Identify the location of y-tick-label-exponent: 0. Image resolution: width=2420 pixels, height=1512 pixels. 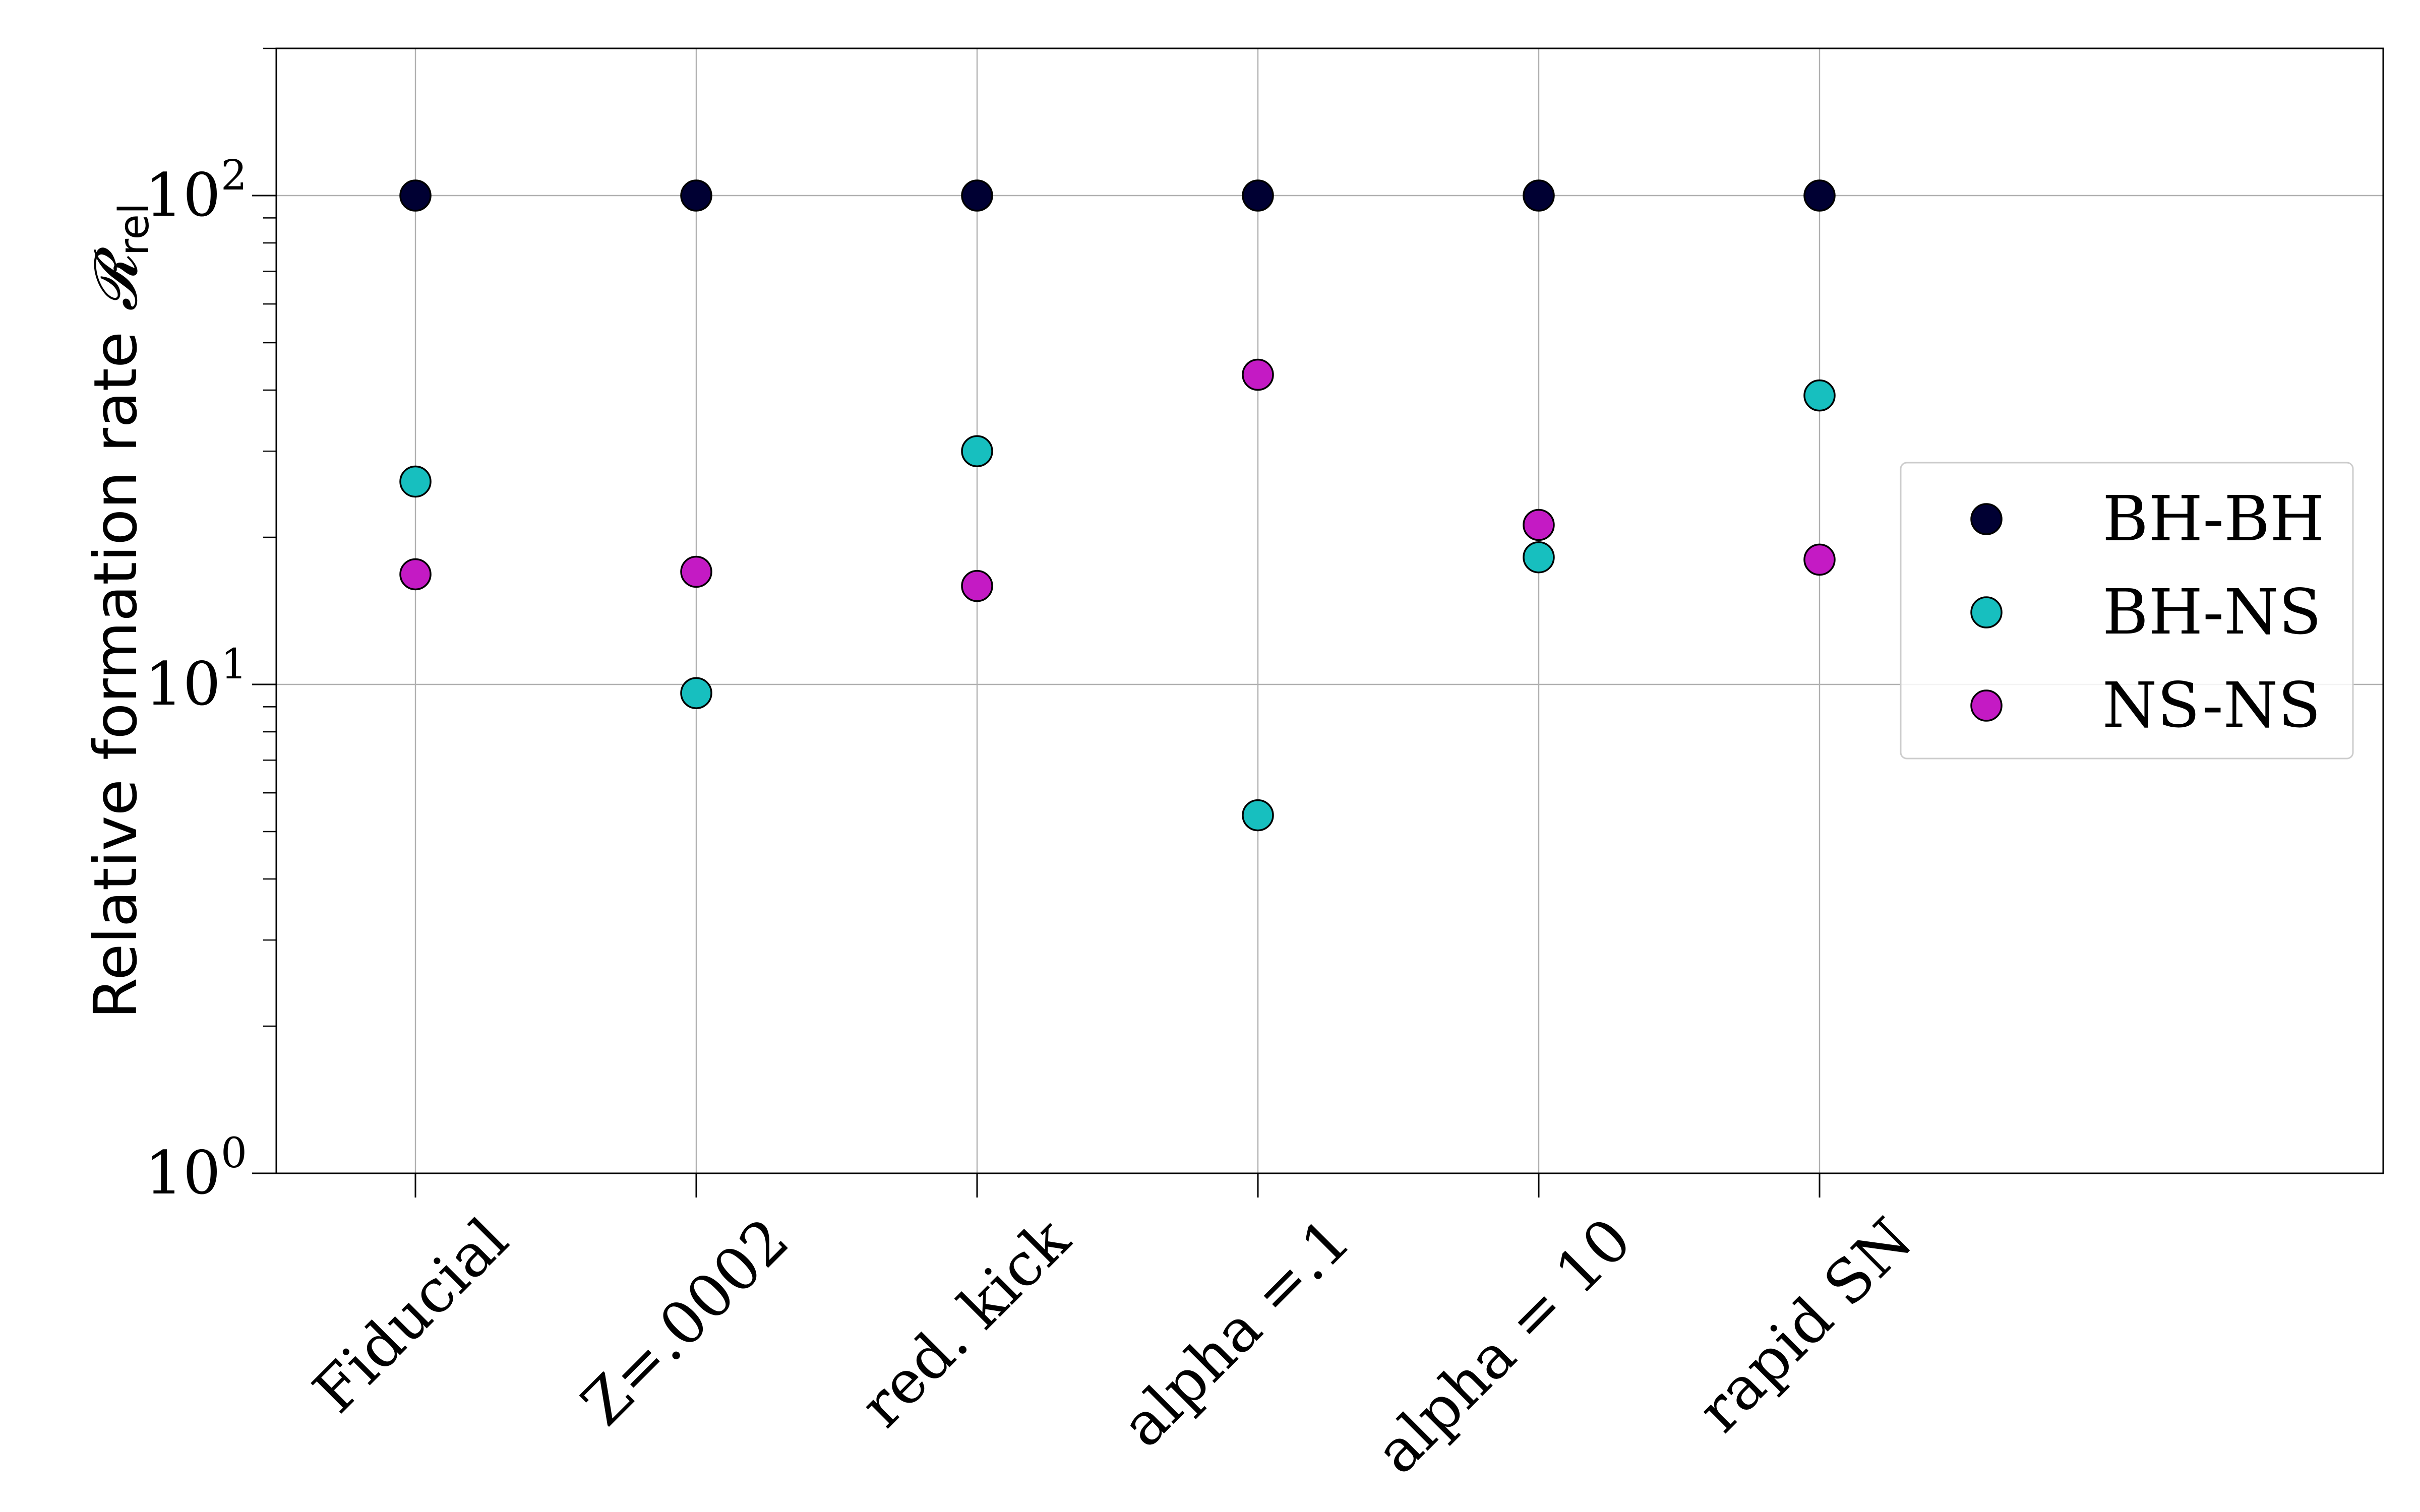
(234, 1153).